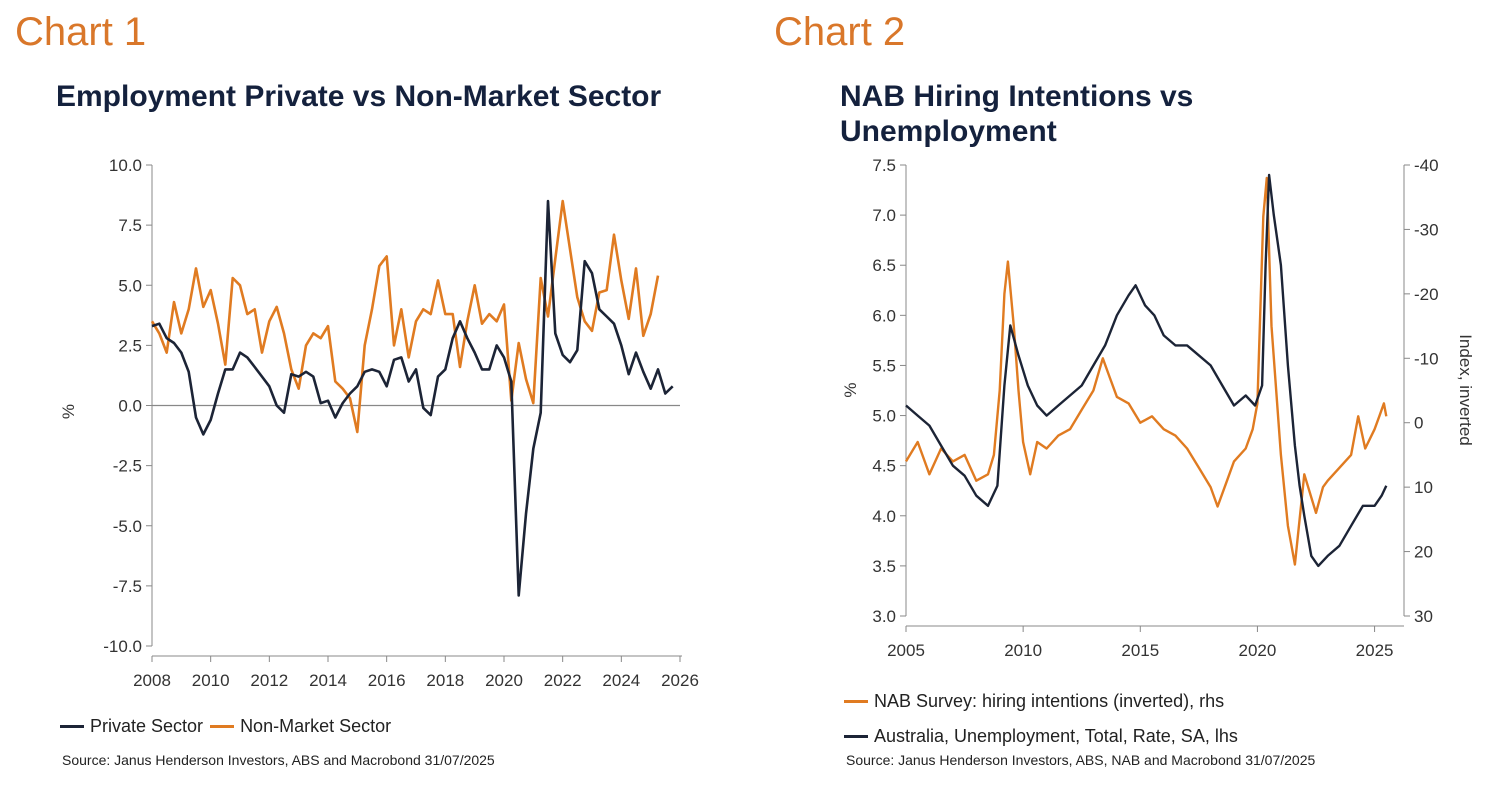 The height and width of the screenshot is (800, 1492). I want to click on y-left-tick-label: 3.0, so click(884, 616).